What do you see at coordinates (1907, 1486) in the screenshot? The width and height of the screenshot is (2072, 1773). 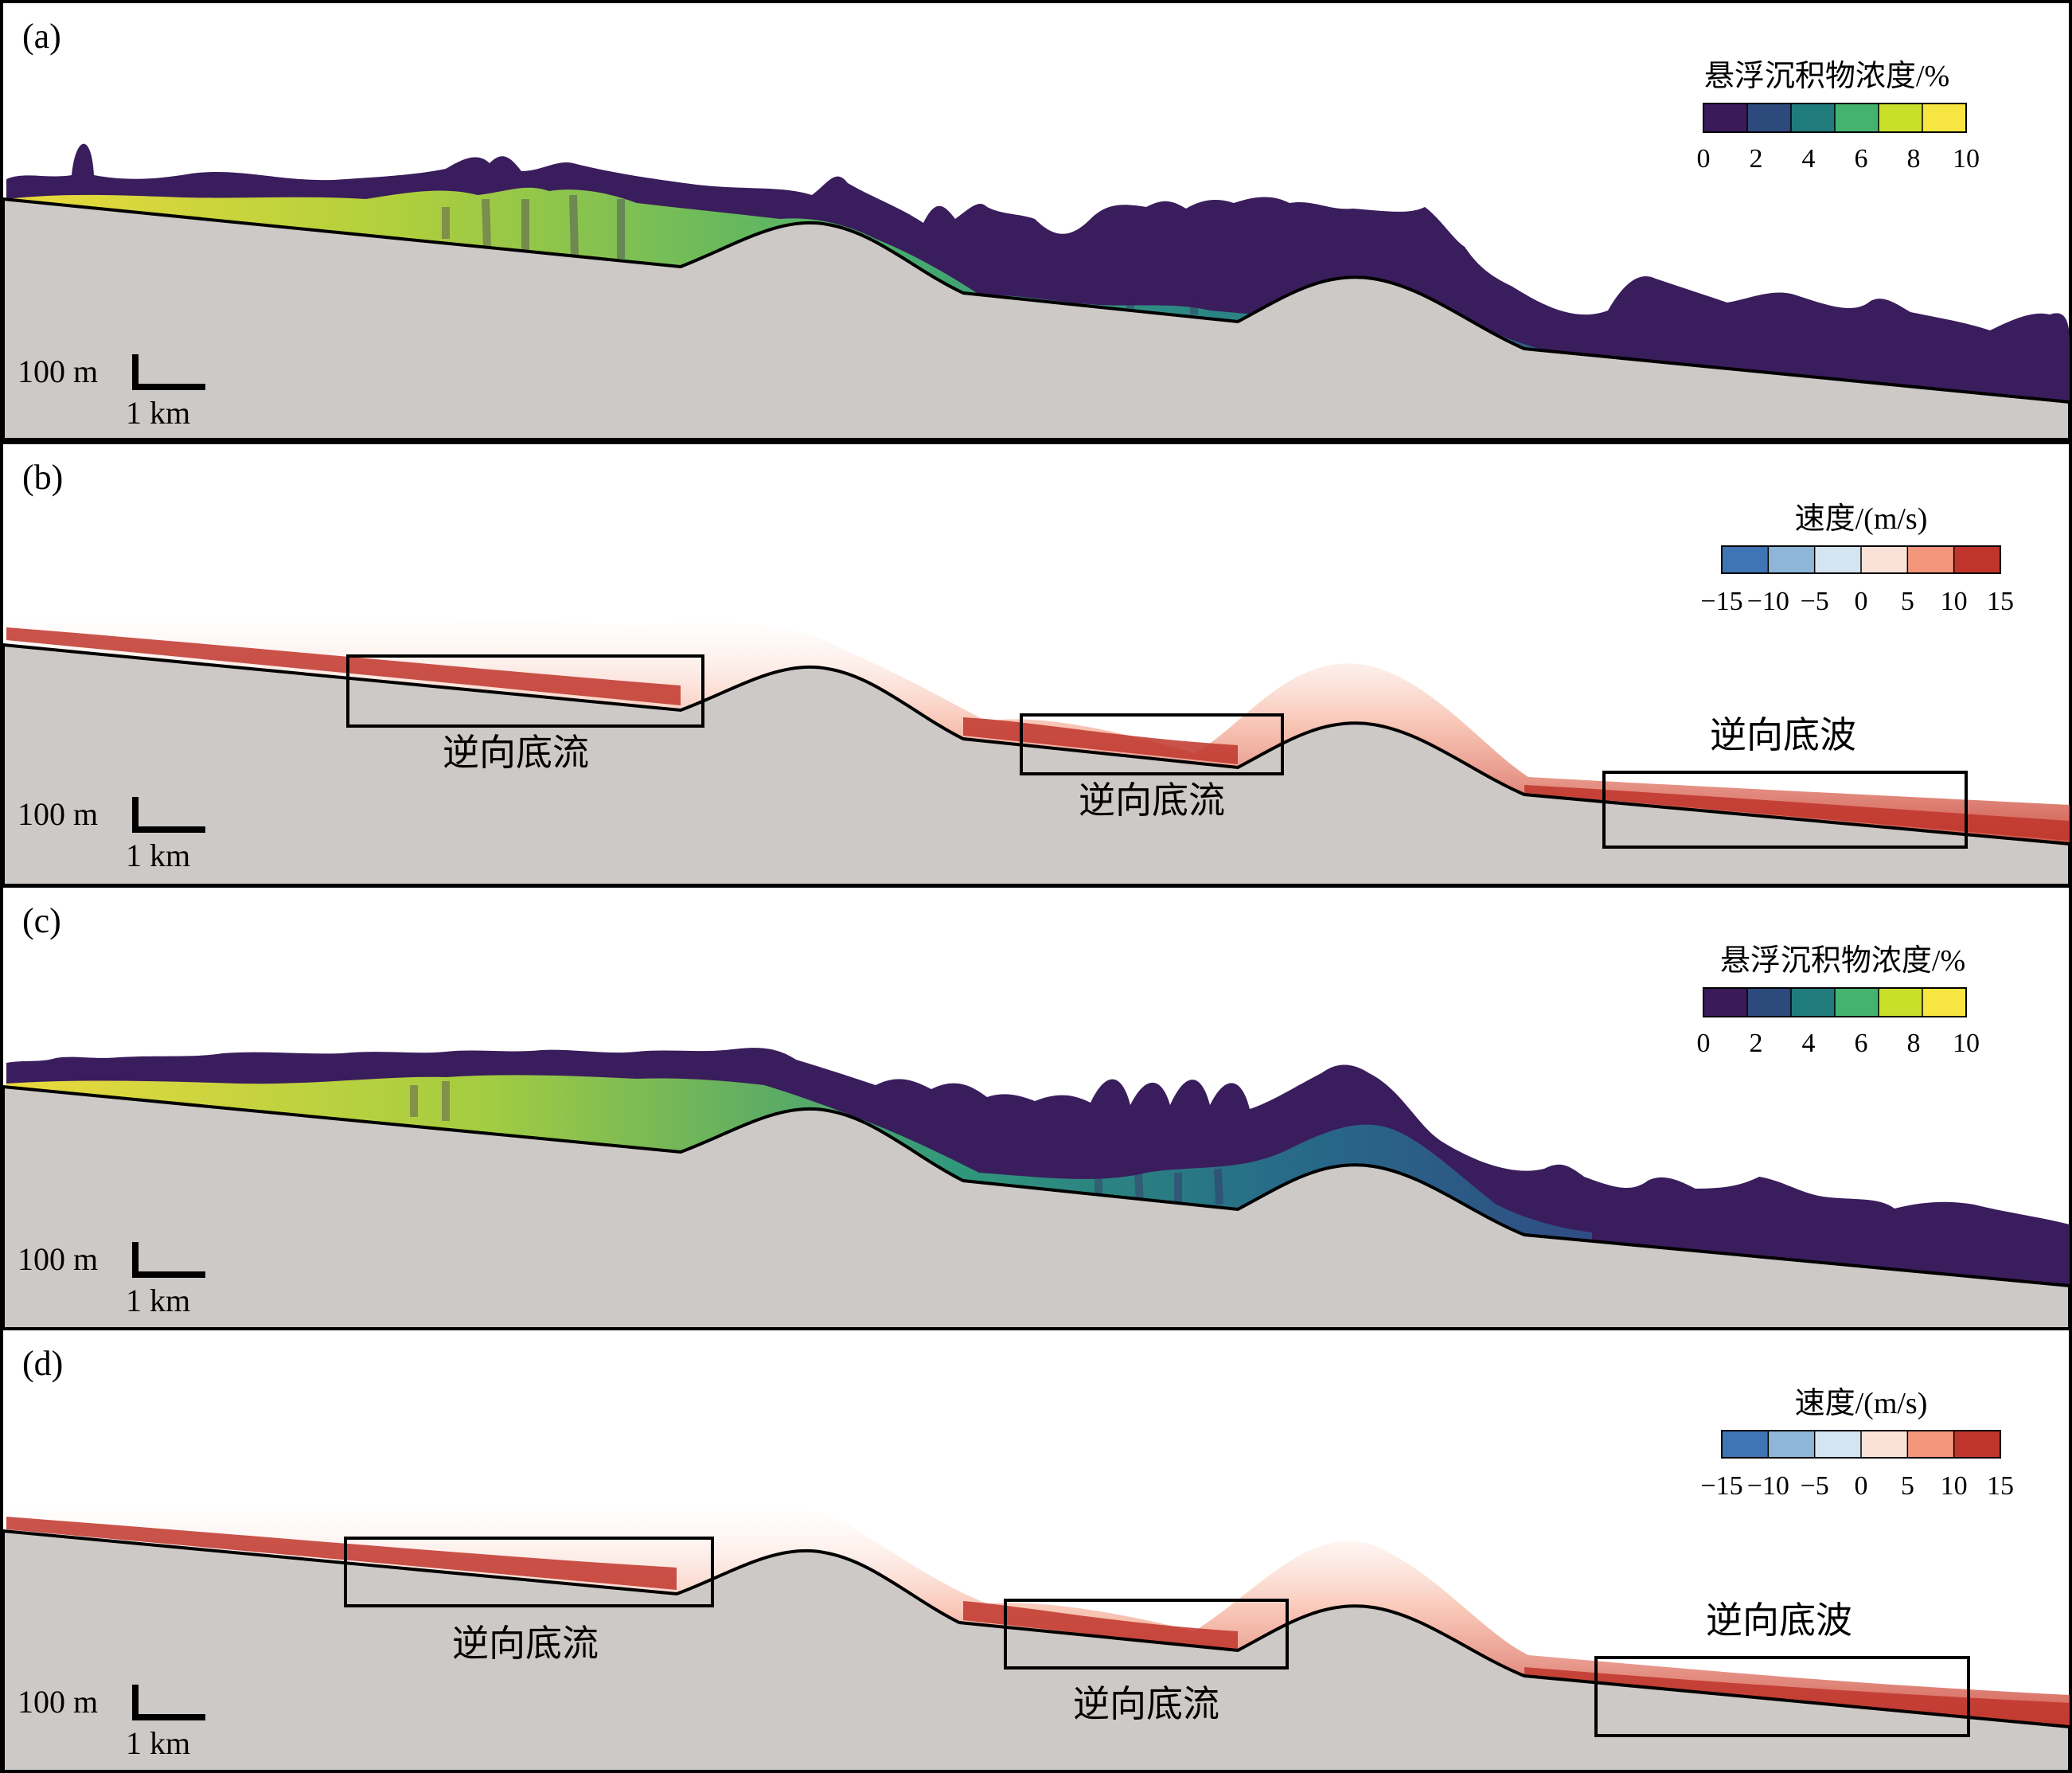 I see `colorbar-tick-label: 5` at bounding box center [1907, 1486].